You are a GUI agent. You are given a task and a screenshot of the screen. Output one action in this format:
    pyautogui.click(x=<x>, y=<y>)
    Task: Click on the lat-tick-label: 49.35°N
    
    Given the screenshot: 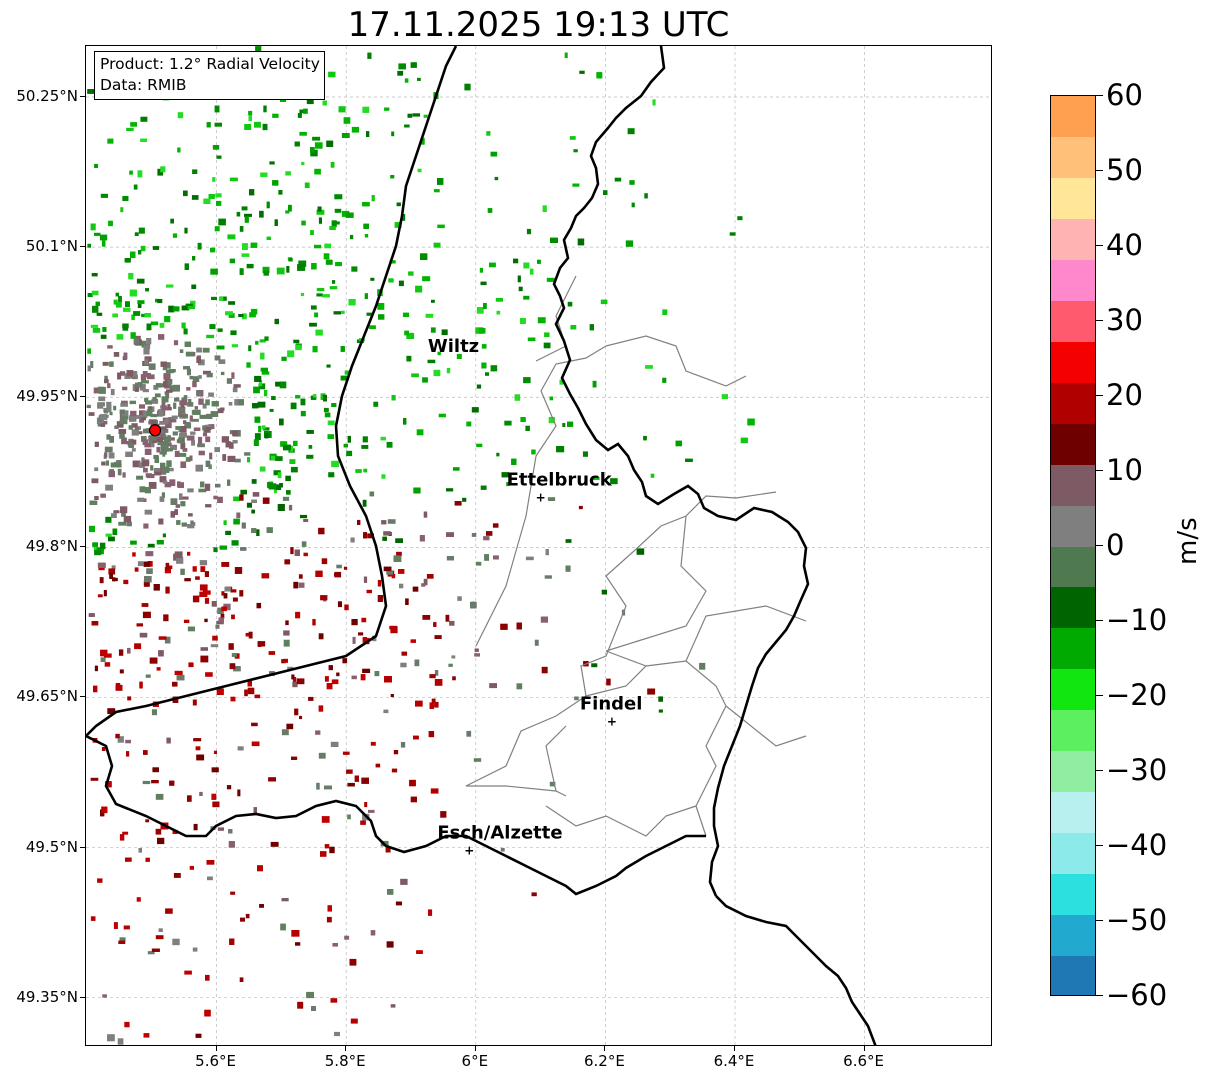 What is the action you would take?
    pyautogui.click(x=47, y=996)
    